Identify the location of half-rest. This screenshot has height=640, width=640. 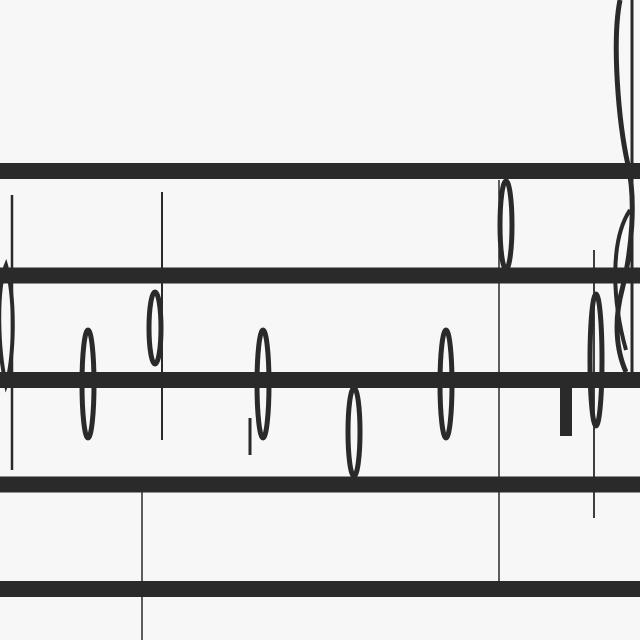
(566, 412).